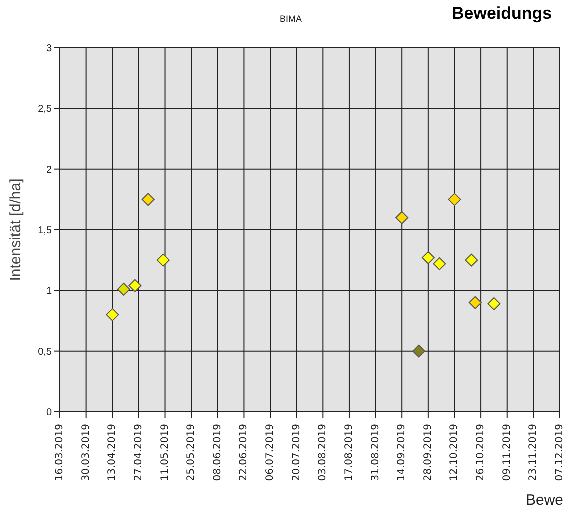  Describe the element at coordinates (86, 453) in the screenshot. I see `x-tick-label: 30.03.2019` at that location.